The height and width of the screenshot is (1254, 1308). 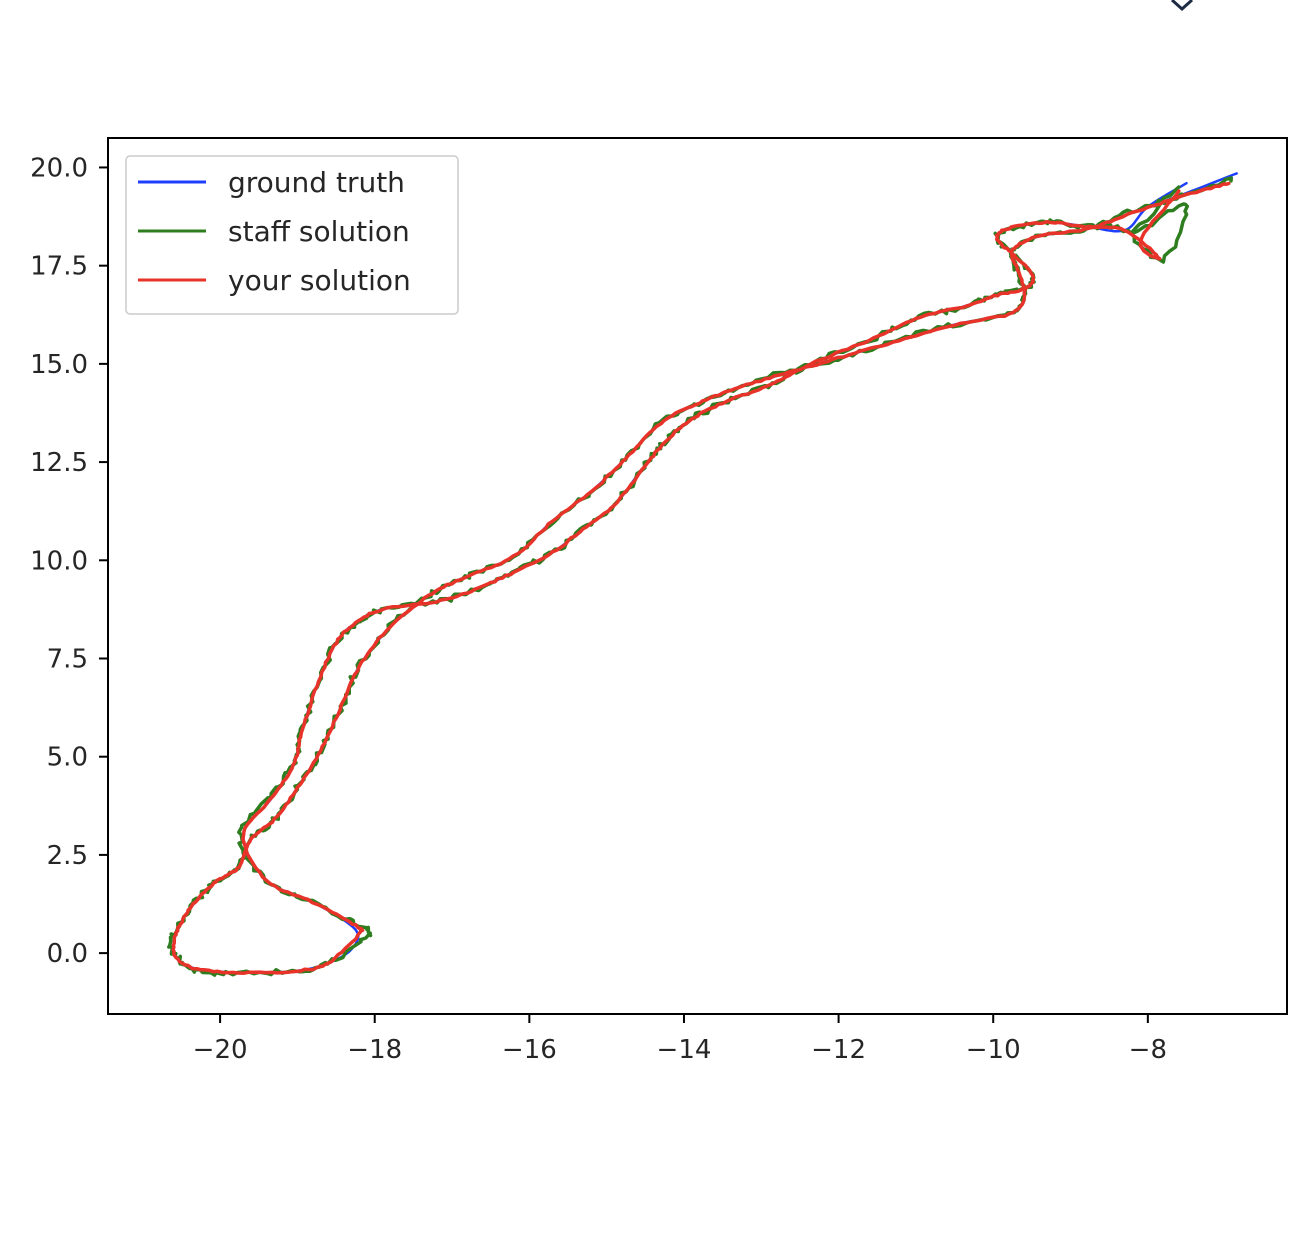 What do you see at coordinates (529, 1050) in the screenshot?
I see `x-tick-label: −16` at bounding box center [529, 1050].